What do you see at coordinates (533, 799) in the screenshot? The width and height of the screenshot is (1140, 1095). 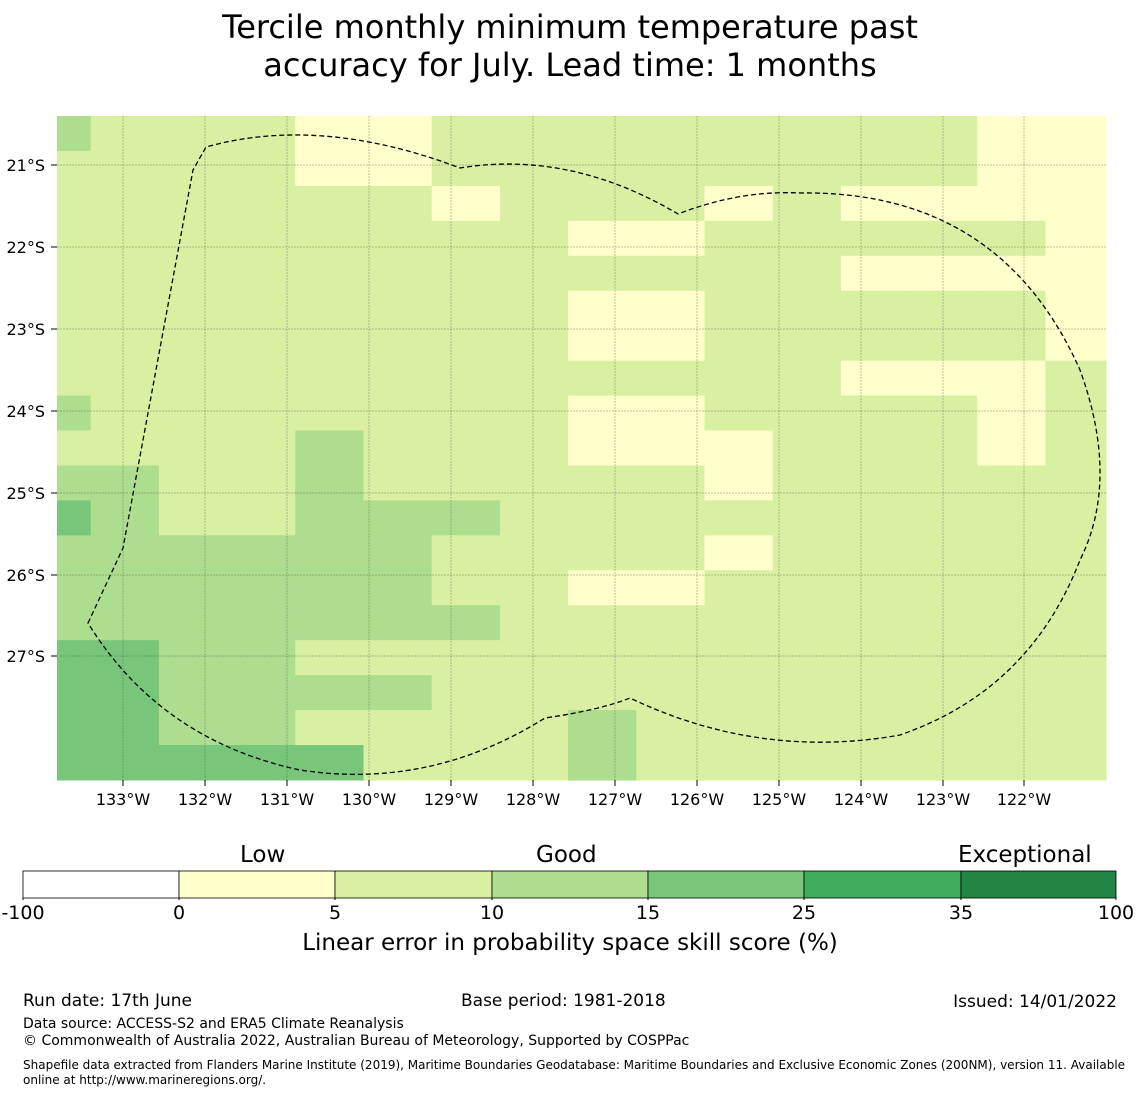 I see `longitude-label: 128°W` at bounding box center [533, 799].